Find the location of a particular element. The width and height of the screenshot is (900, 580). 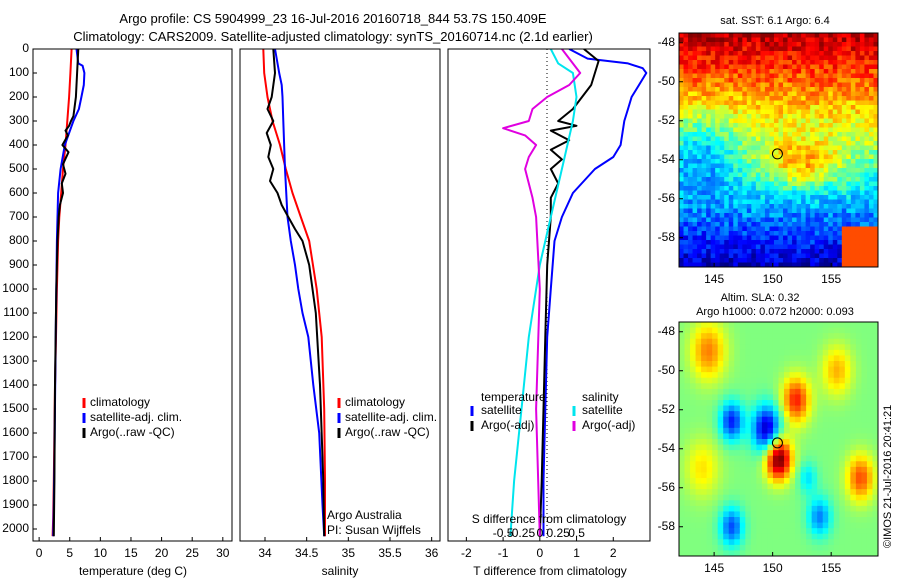

y-tick-label: 1800 is located at coordinates (15, 480).